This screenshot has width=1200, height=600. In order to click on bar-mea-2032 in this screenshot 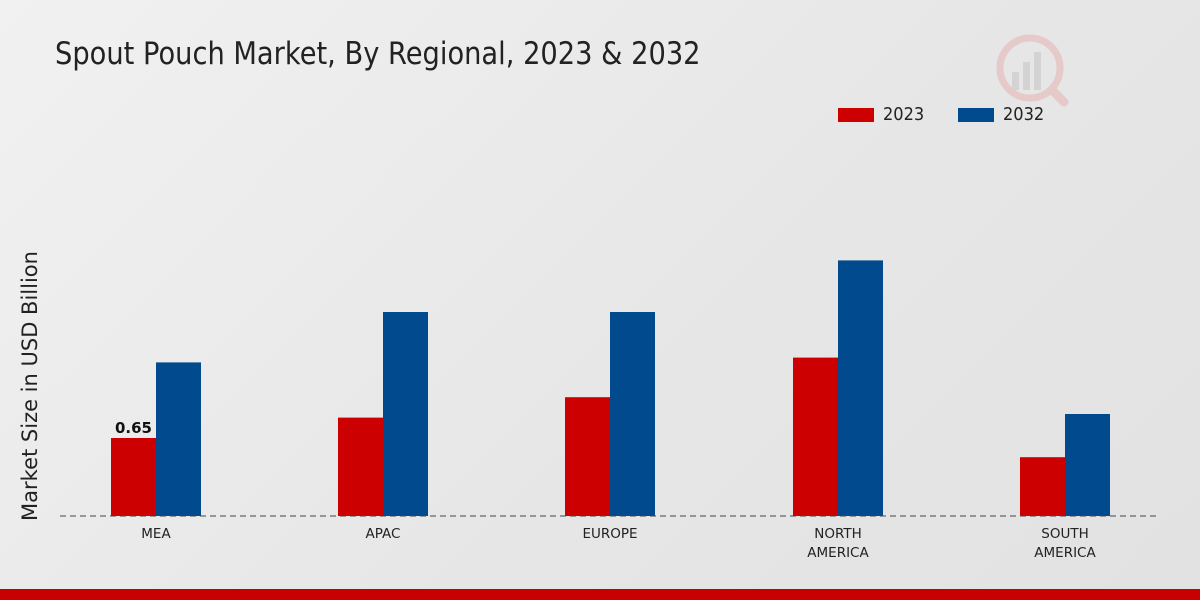, I will do `click(178, 439)`.